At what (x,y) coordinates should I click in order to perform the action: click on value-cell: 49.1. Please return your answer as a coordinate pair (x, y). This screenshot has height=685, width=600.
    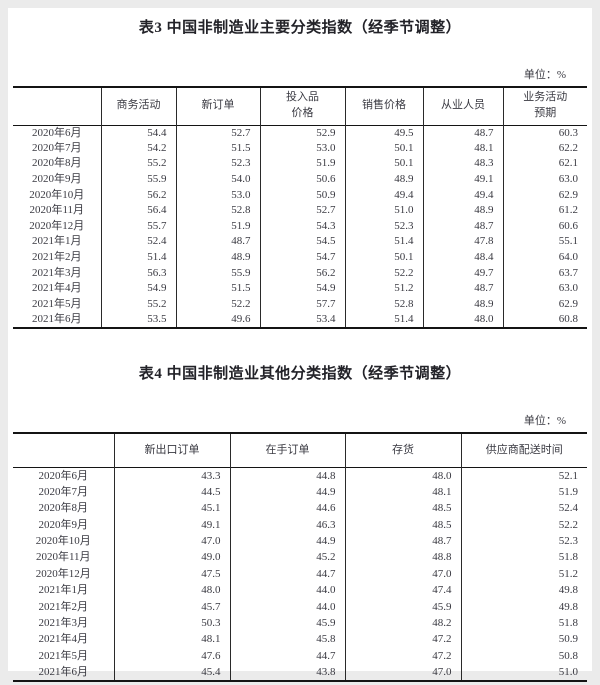
    Looking at the image, I should click on (462, 179).